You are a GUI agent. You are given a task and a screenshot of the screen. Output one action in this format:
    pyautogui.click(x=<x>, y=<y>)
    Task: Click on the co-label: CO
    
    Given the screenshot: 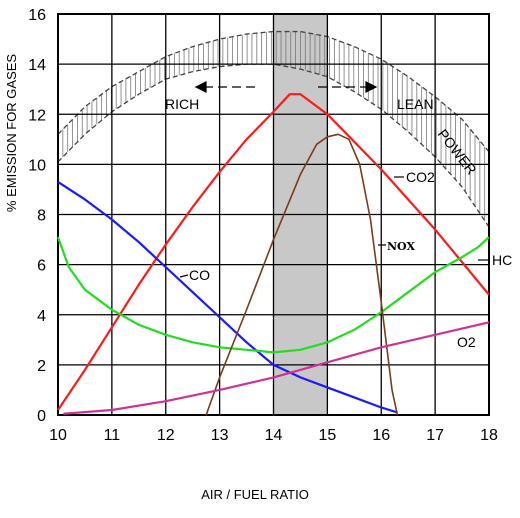 What is the action you would take?
    pyautogui.click(x=199, y=275)
    